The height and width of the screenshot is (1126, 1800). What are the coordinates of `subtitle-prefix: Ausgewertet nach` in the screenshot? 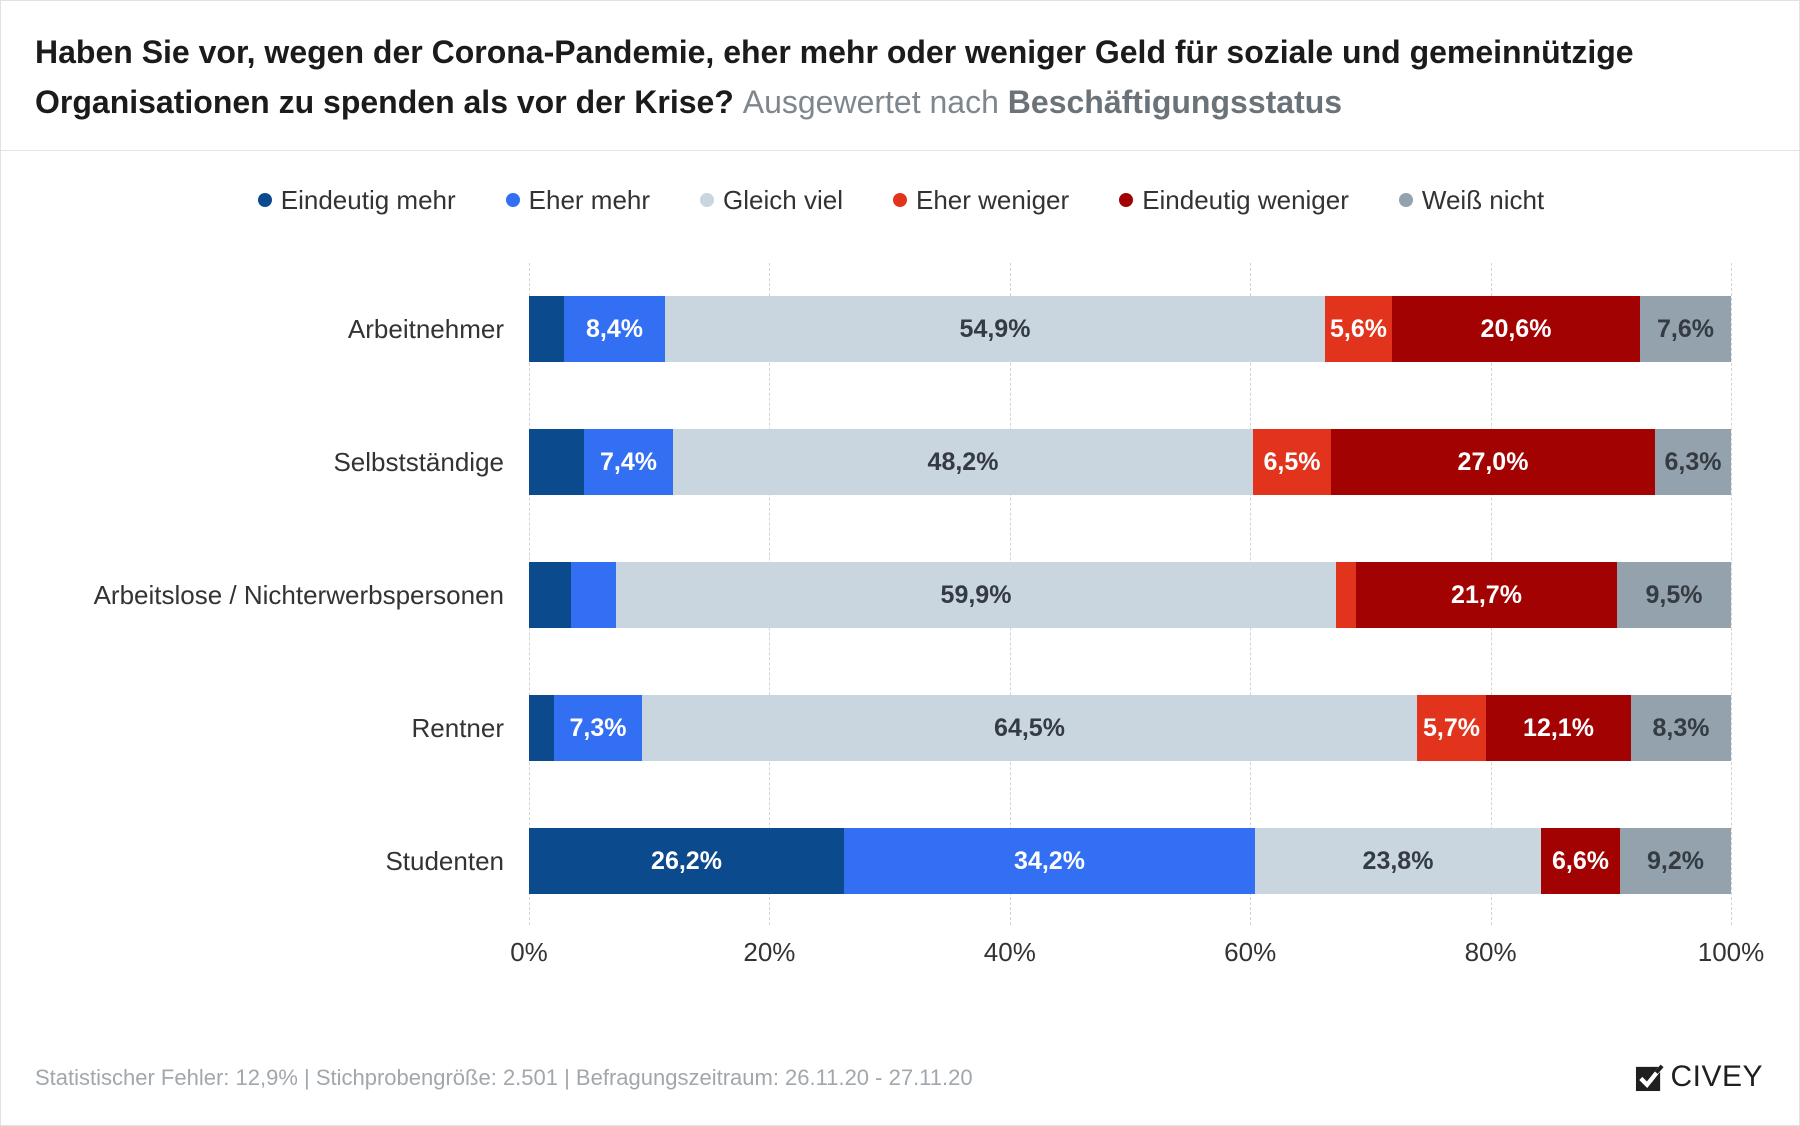 It's located at (870, 102).